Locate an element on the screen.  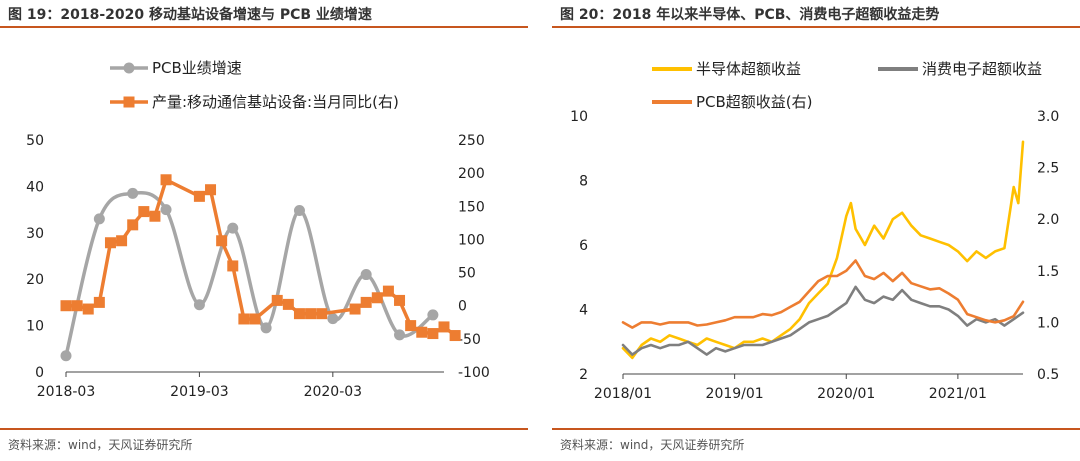
x-tick-label: 2019/01 is located at coordinates (735, 394).